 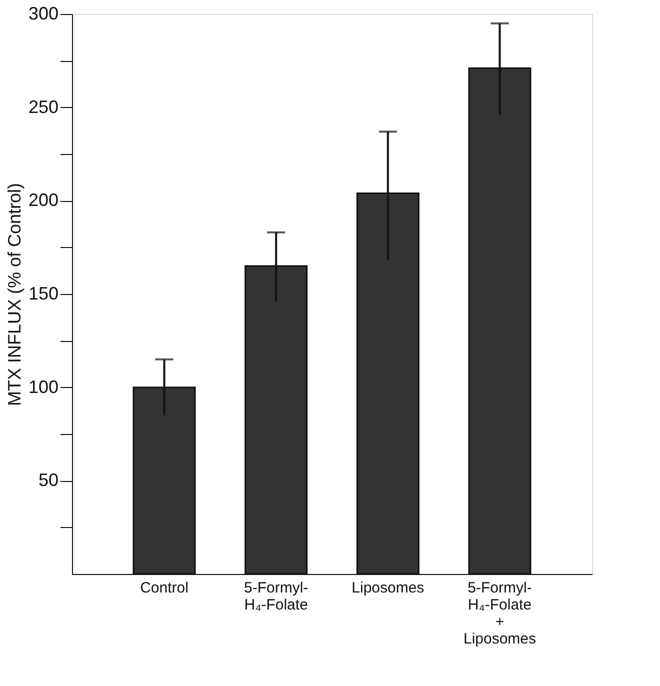 What do you see at coordinates (43, 106) in the screenshot?
I see `y-tick-label: 250` at bounding box center [43, 106].